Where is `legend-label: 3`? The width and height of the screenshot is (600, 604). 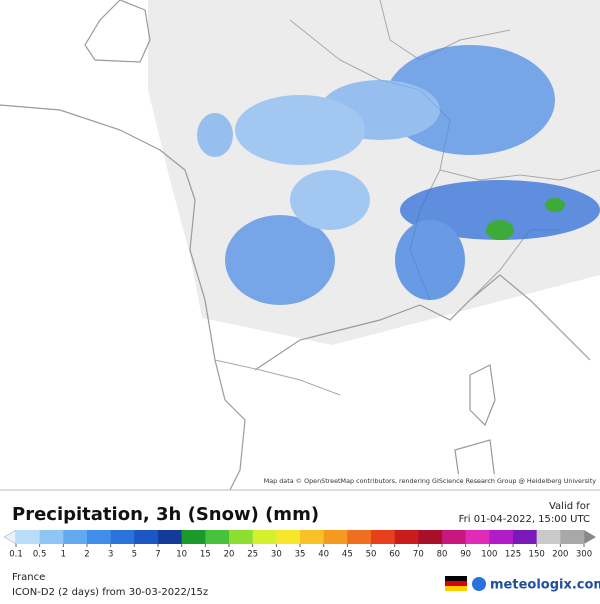
legend-label: 3 is located at coordinates (110, 555).